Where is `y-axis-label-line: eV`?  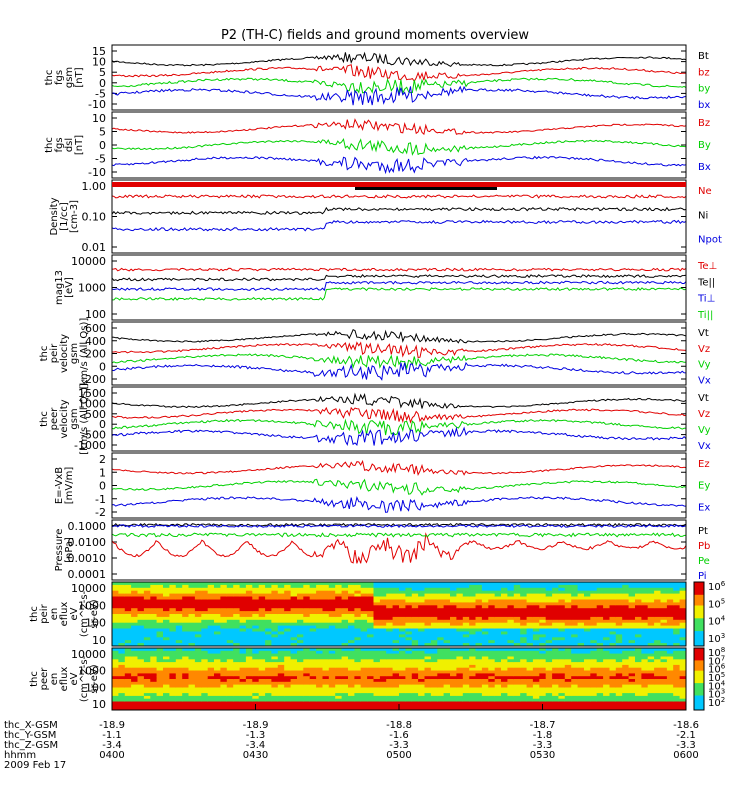
y-axis-label-line: eV is located at coordinates (74, 613).